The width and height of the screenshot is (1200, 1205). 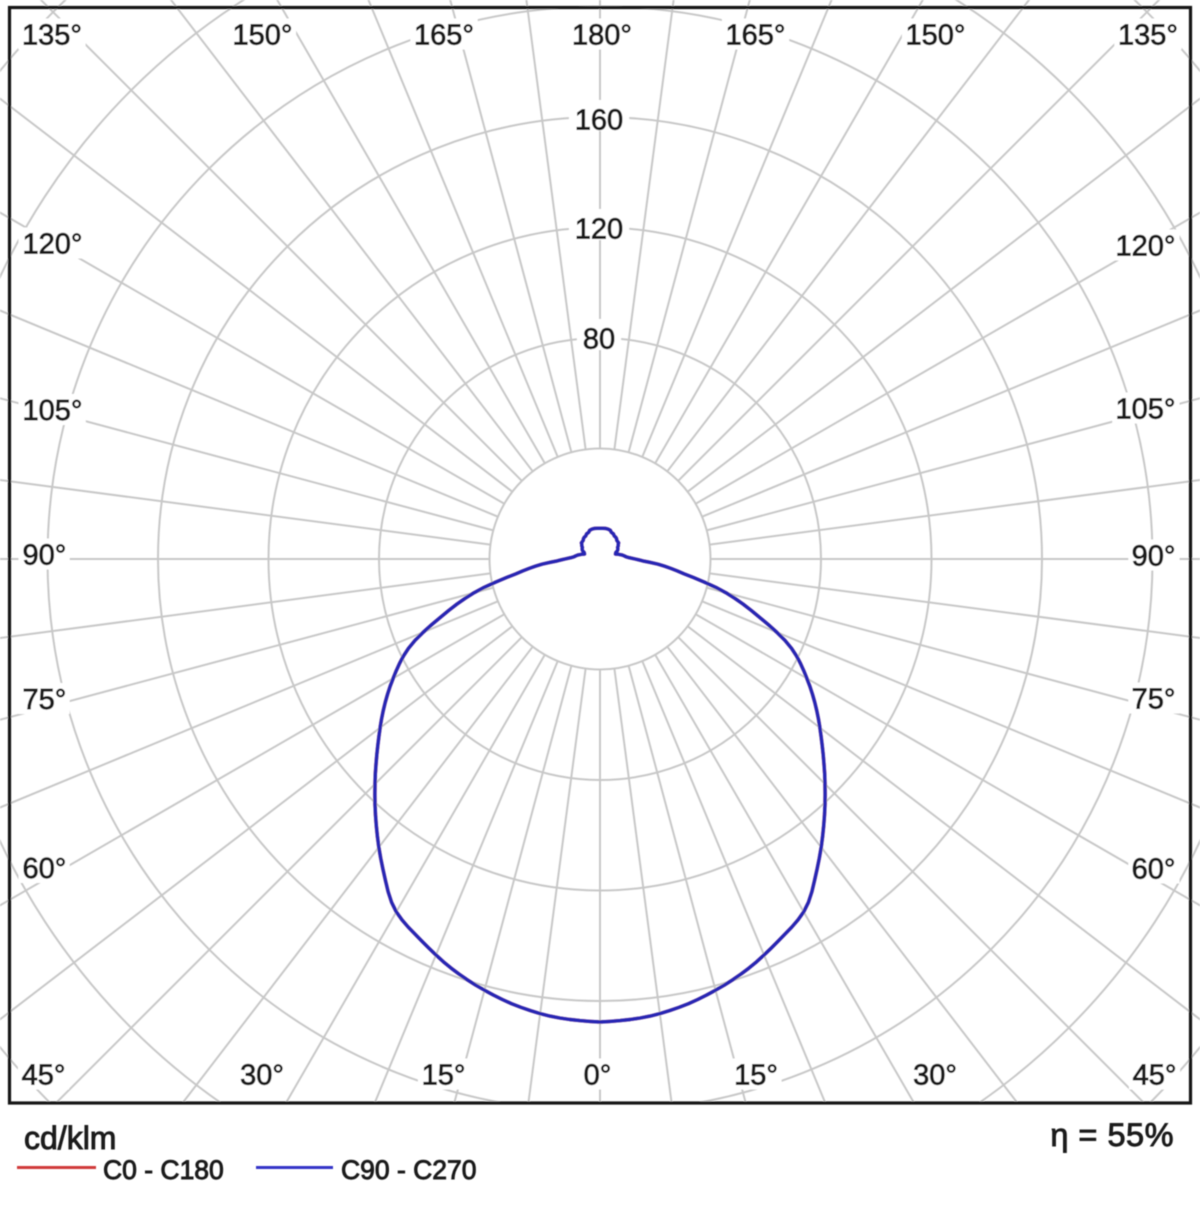 What do you see at coordinates (599, 121) in the screenshot?
I see `svg-text: 160` at bounding box center [599, 121].